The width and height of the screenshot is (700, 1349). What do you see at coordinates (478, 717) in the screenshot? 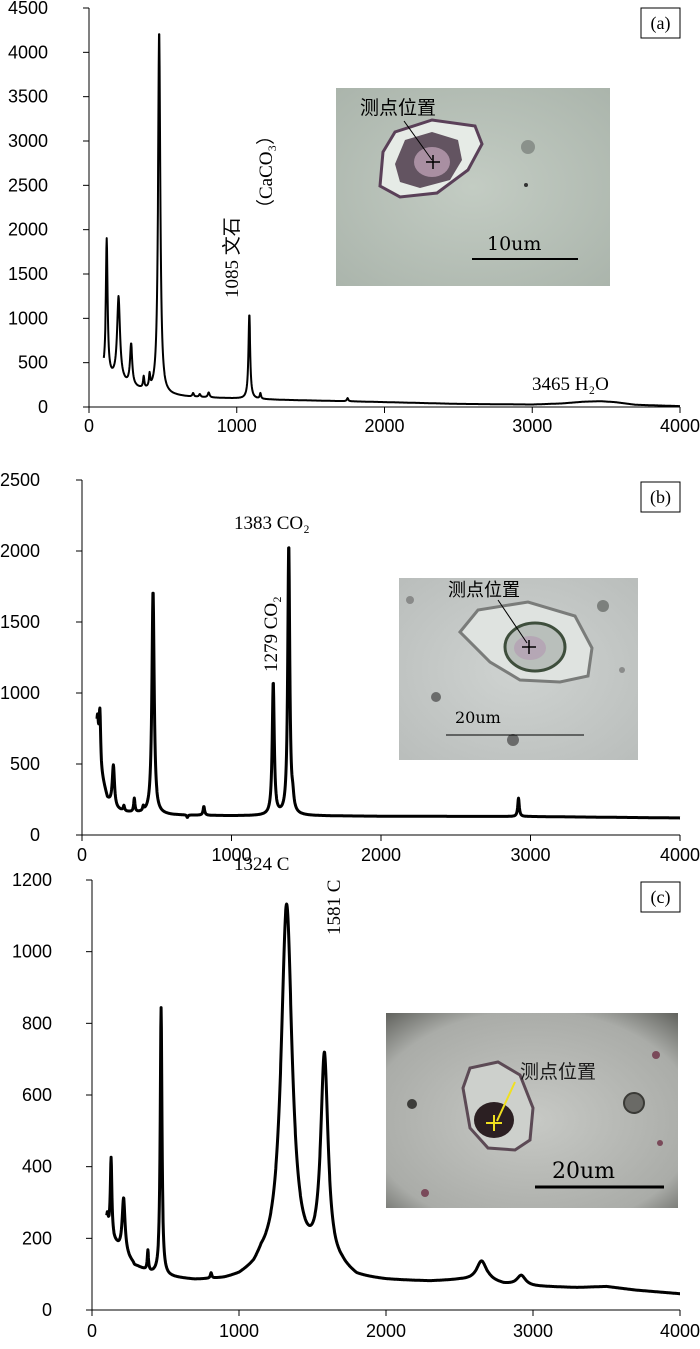
I see `panel-b-scale-text: 20um` at bounding box center [478, 717].